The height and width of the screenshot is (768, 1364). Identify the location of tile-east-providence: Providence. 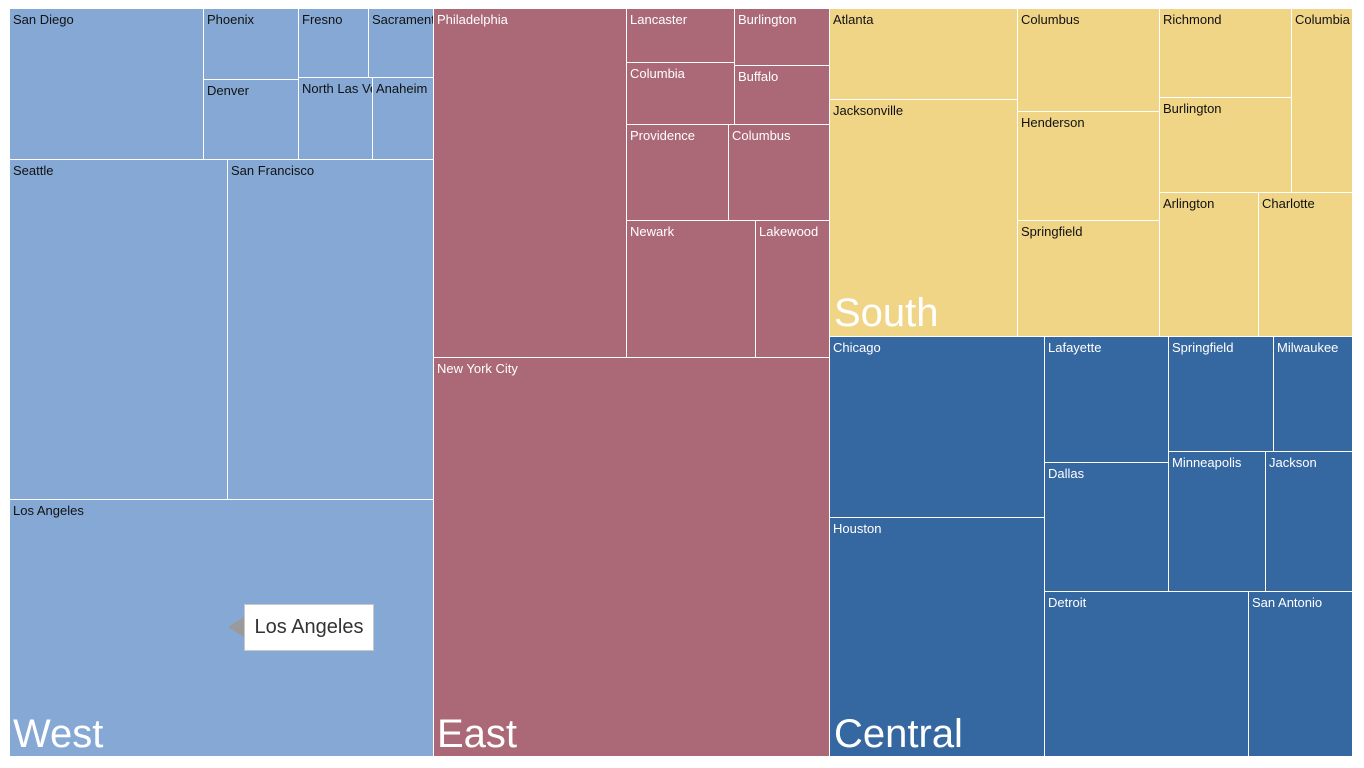
(677, 172).